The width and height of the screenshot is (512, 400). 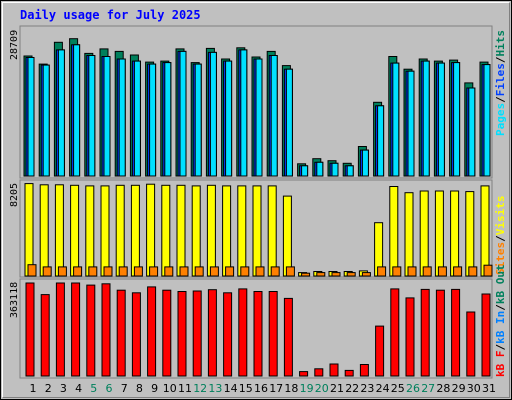 I want to click on x-tick-label-day-20: 20, so click(x=322, y=388).